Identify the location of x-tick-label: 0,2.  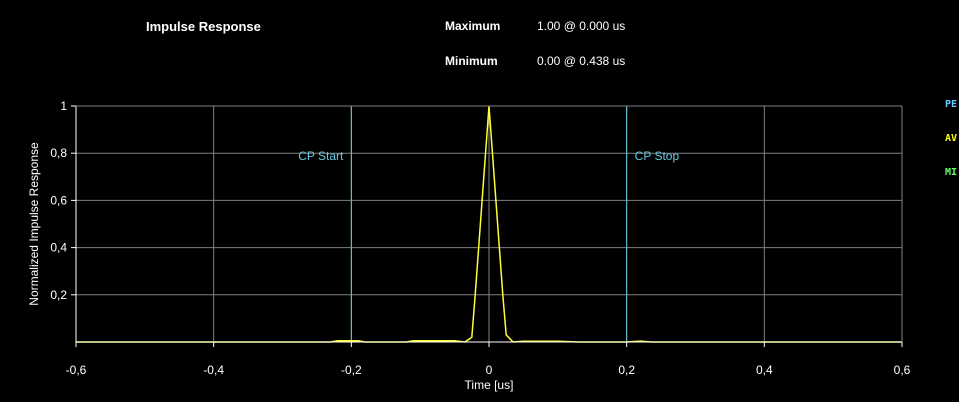
(626, 370).